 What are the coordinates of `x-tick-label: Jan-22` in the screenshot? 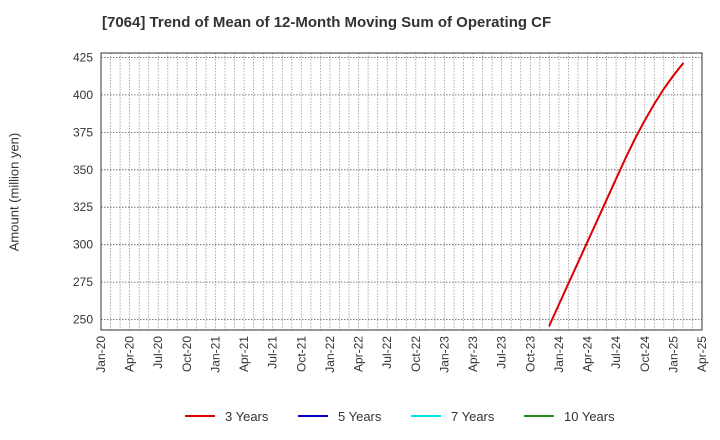 It's located at (330, 354).